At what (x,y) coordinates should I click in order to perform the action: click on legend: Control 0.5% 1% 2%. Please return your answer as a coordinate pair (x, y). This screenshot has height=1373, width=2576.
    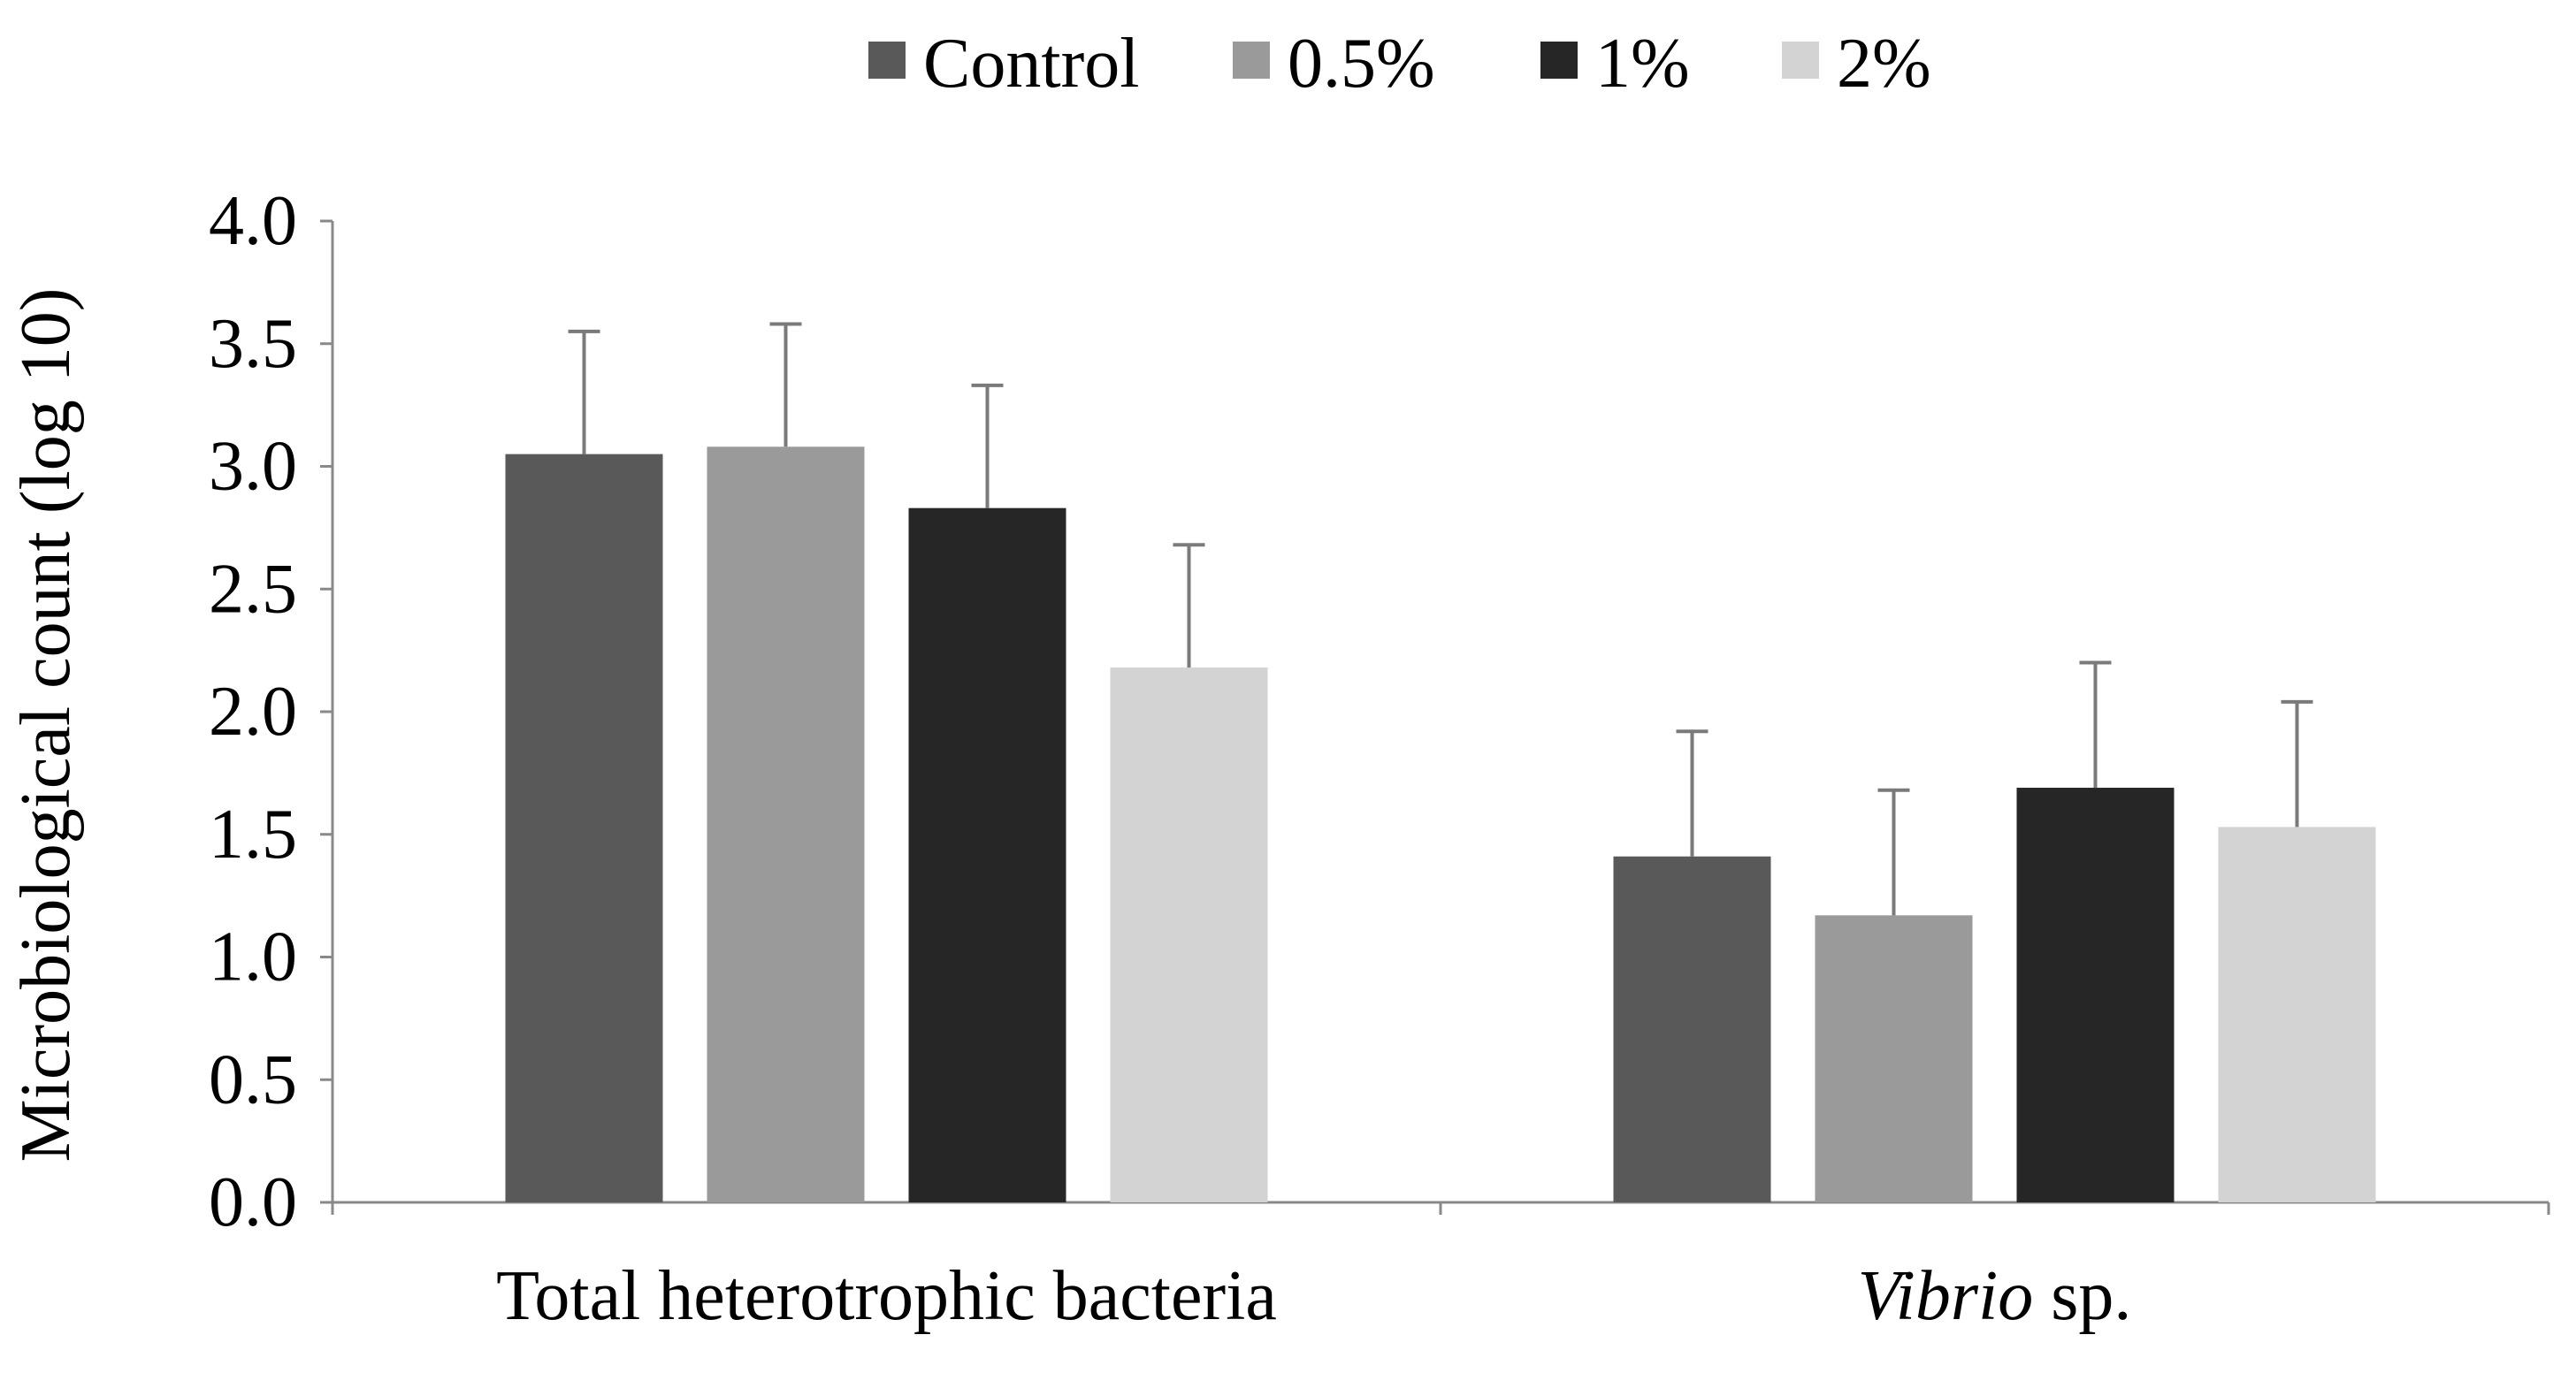
    Looking at the image, I should click on (1400, 64).